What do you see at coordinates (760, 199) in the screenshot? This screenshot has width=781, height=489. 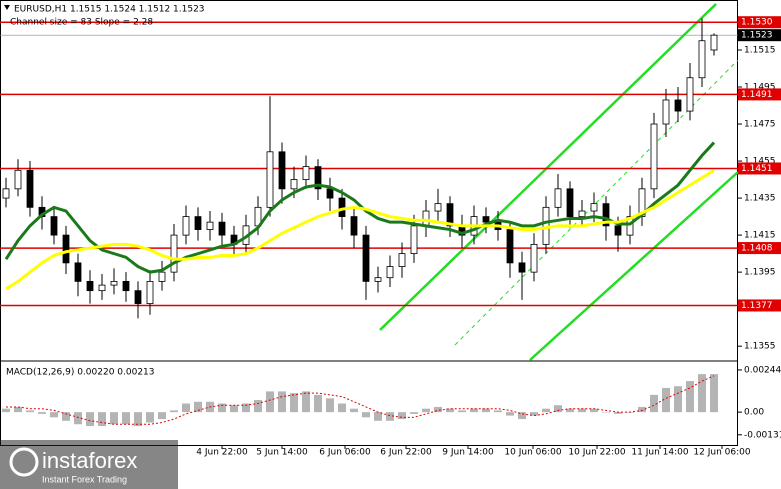 I see `y-tick-label: 1.1435` at bounding box center [760, 199].